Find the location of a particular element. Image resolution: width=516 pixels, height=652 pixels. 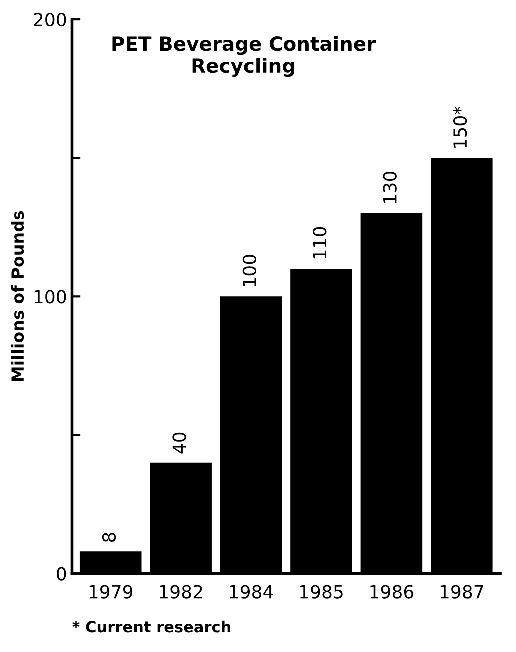

data-label: 110 is located at coordinates (320, 243).